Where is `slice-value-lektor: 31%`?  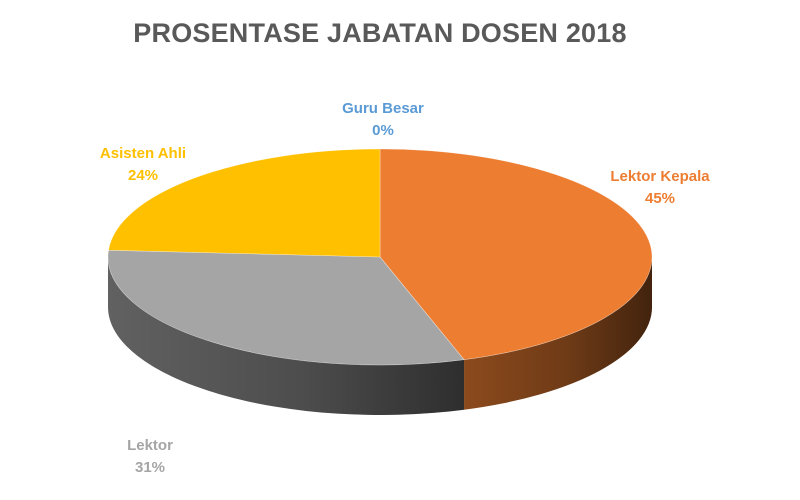
slice-value-lektor: 31% is located at coordinates (150, 467).